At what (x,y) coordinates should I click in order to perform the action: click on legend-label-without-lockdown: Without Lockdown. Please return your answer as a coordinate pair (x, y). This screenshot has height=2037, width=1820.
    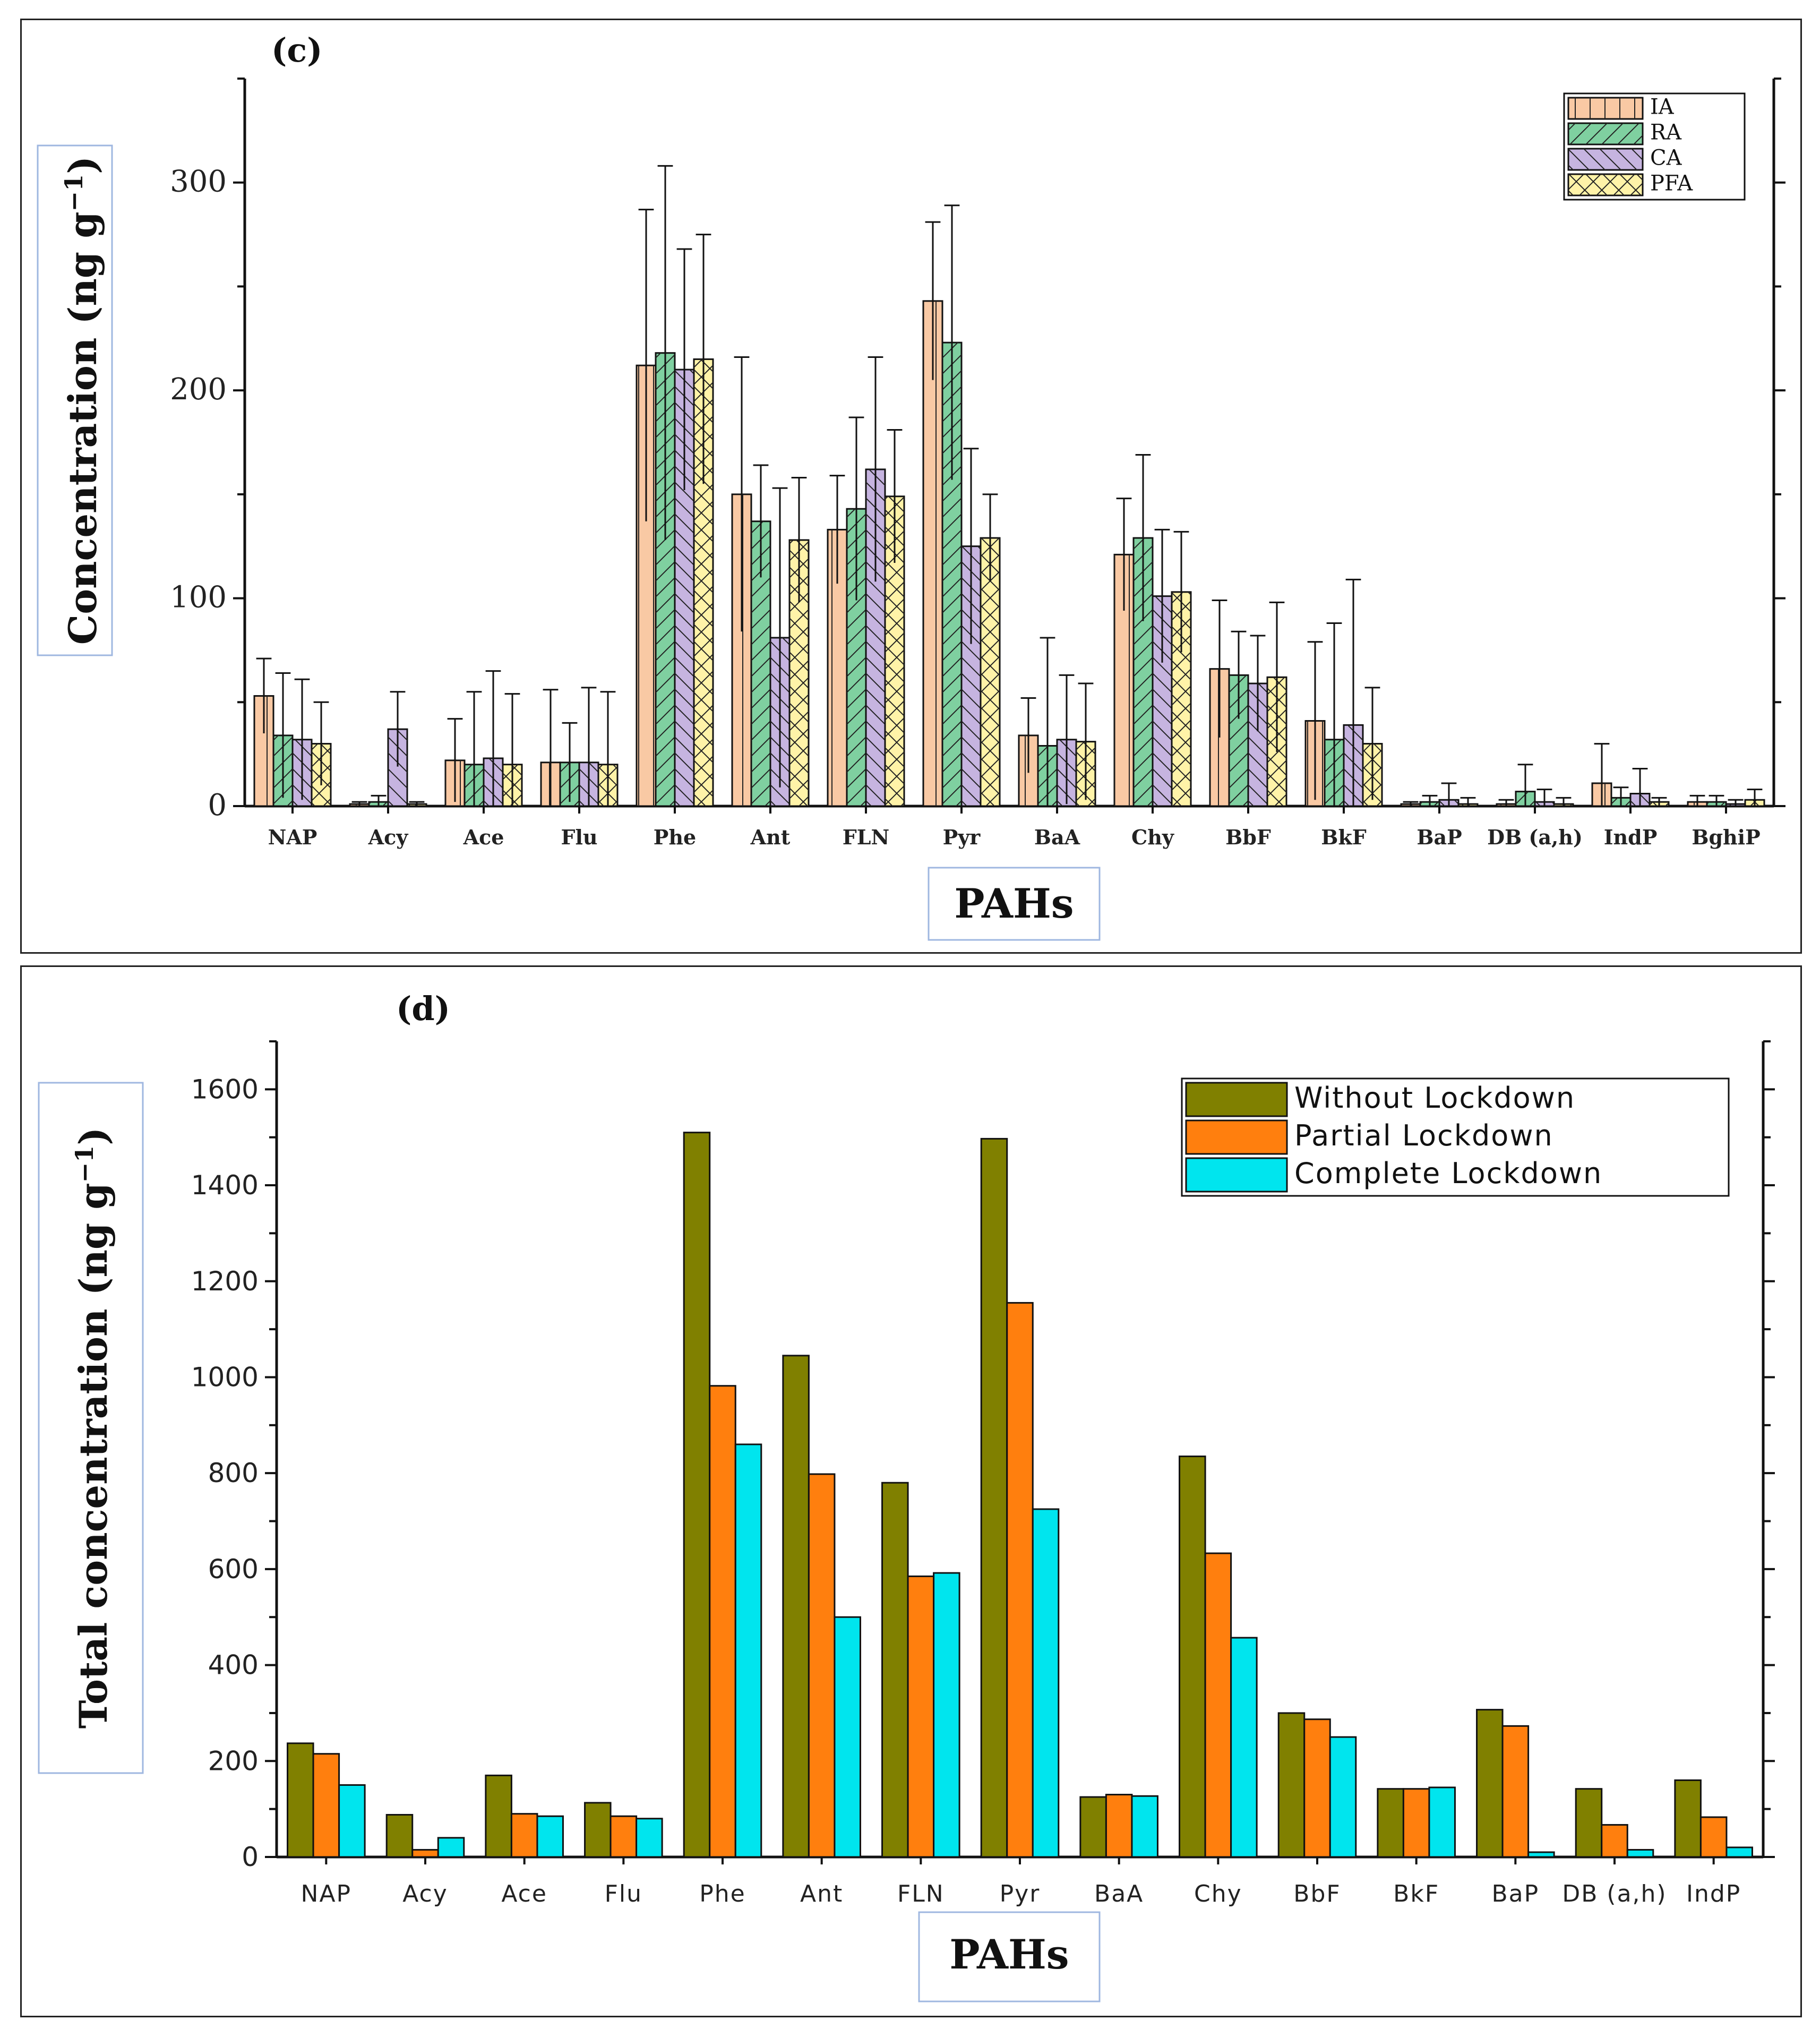
    Looking at the image, I should click on (1434, 1098).